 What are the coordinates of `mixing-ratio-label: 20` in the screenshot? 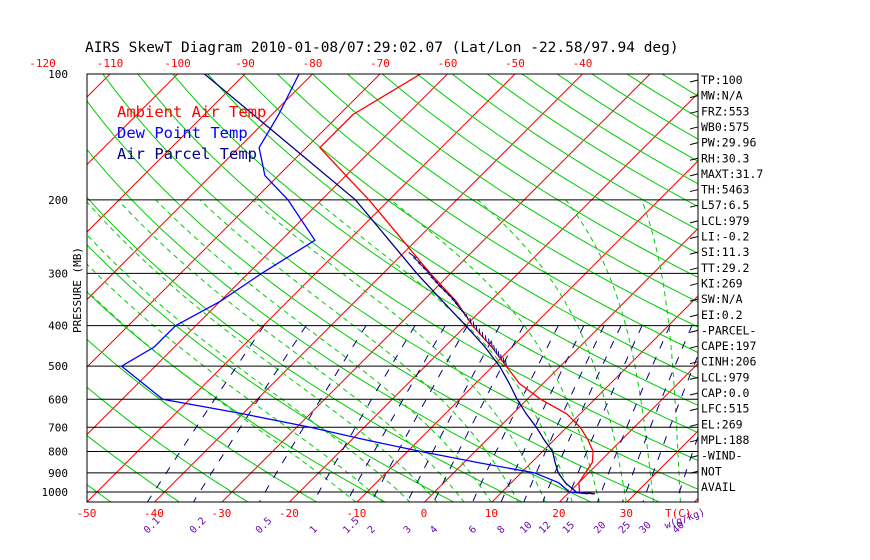 It's located at (600, 528).